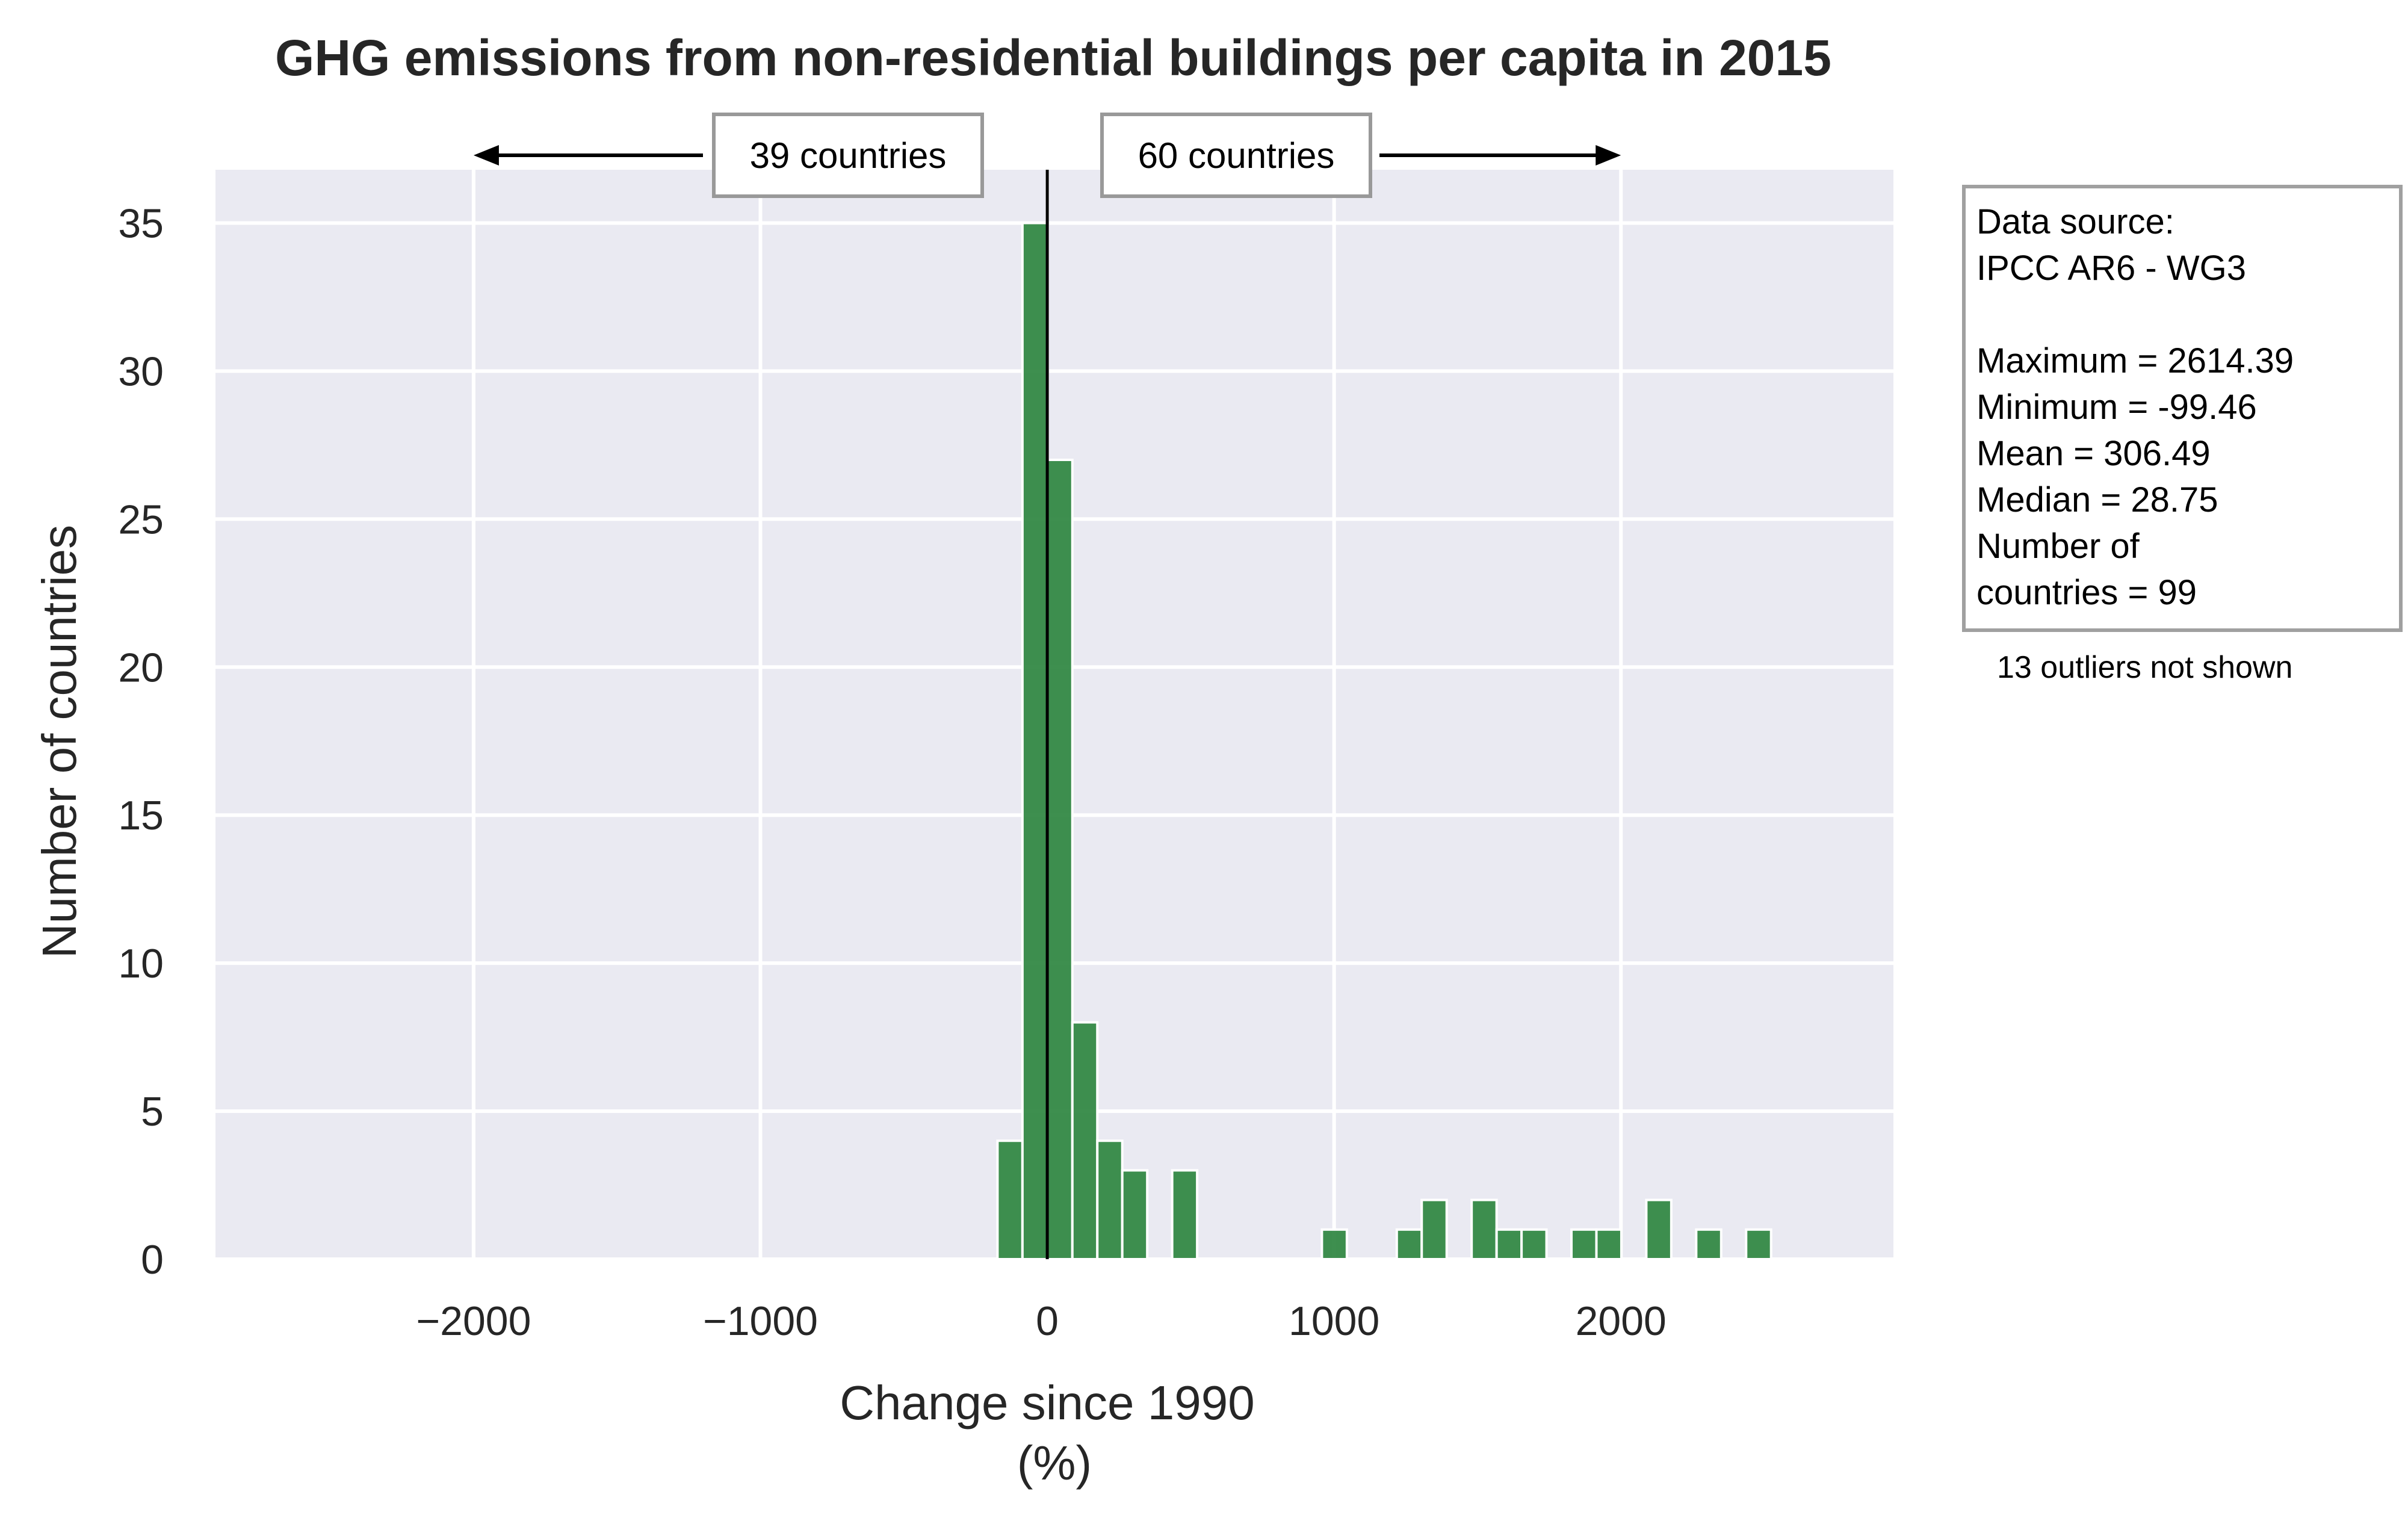 The width and height of the screenshot is (2408, 1521). Describe the element at coordinates (2075, 222) in the screenshot. I see `info-box-line: Data source:` at that location.